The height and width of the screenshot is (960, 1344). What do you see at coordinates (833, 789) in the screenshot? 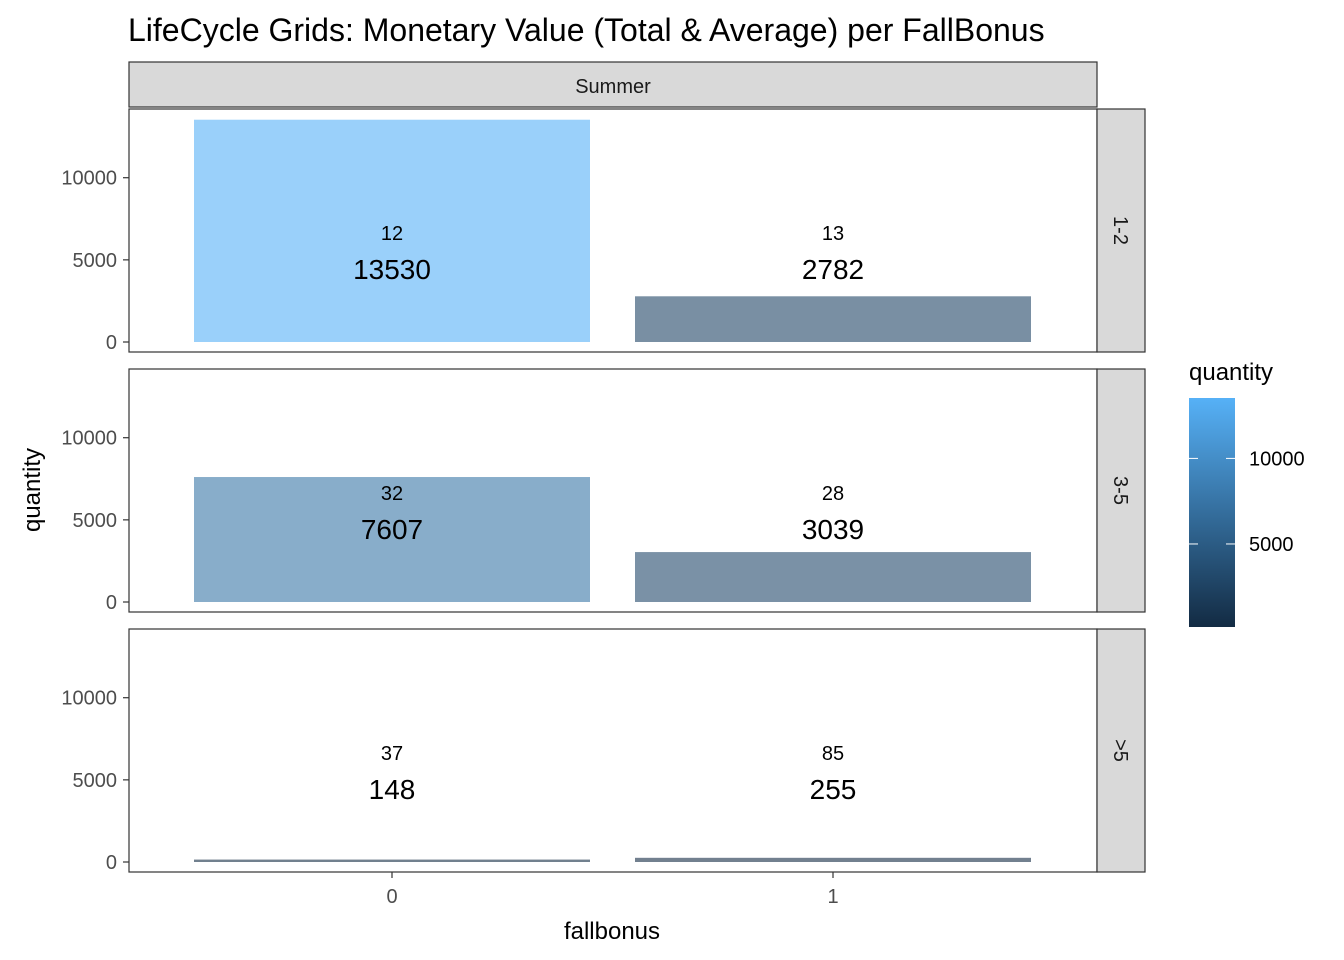
I see `bar-value-label: 255` at bounding box center [833, 789].